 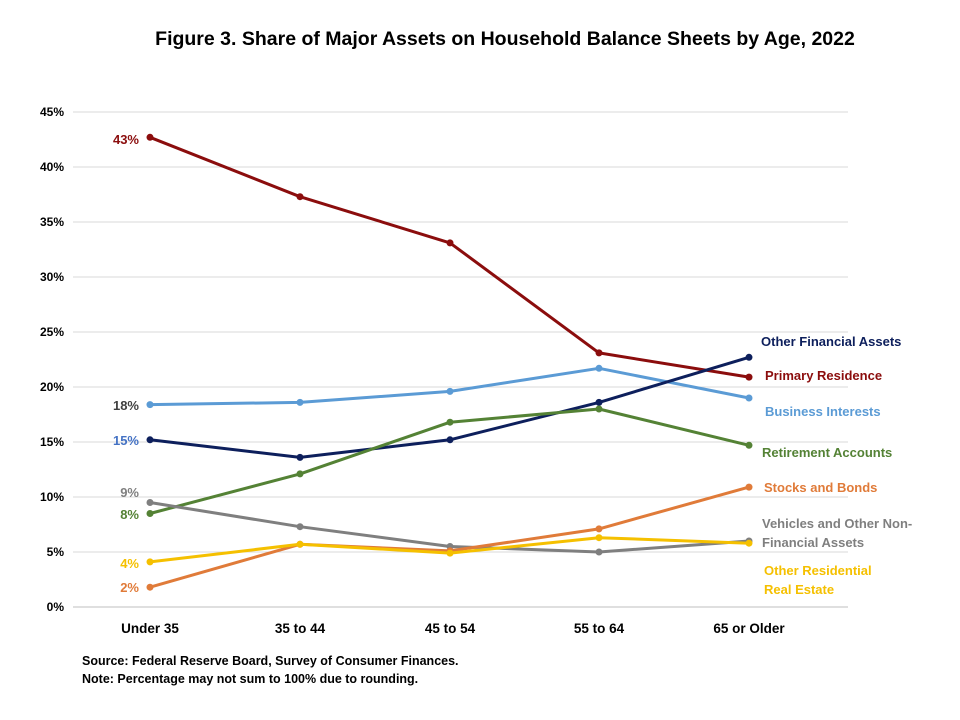 I want to click on y-tick-label: 0%, so click(x=56, y=607).